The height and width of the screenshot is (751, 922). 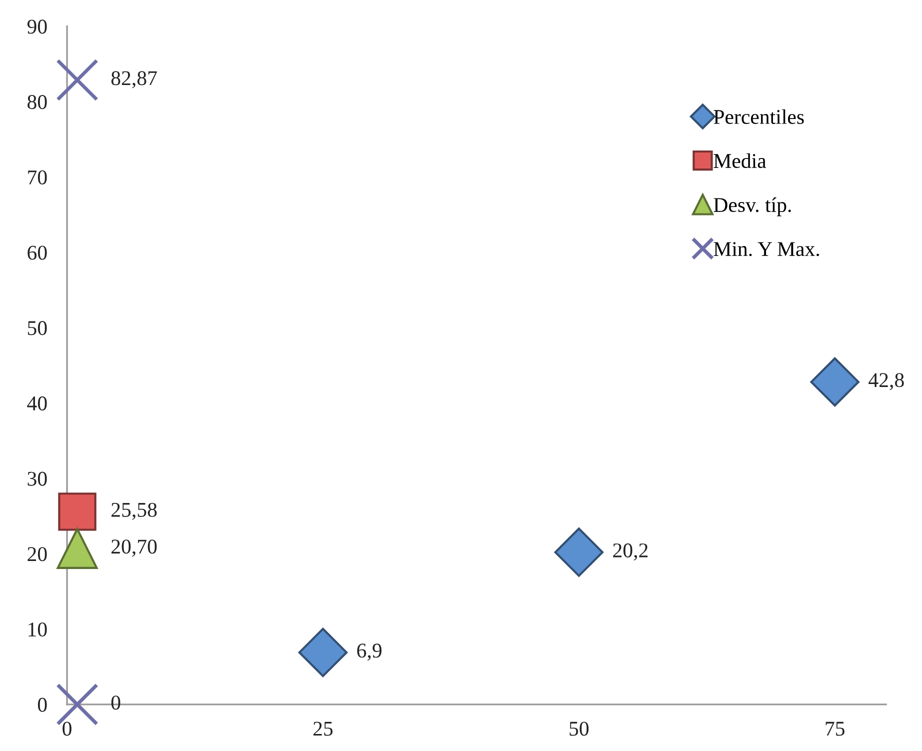 I want to click on x-tick-label: 75, so click(x=835, y=729).